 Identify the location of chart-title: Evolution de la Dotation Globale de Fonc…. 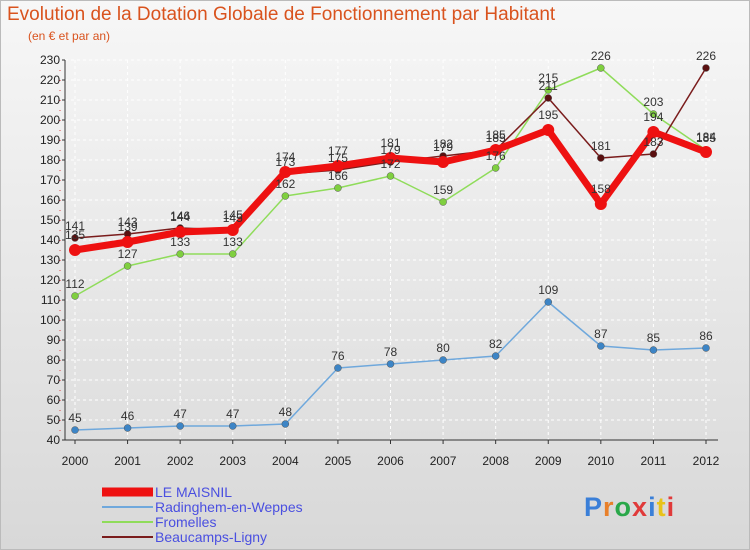
(281, 14).